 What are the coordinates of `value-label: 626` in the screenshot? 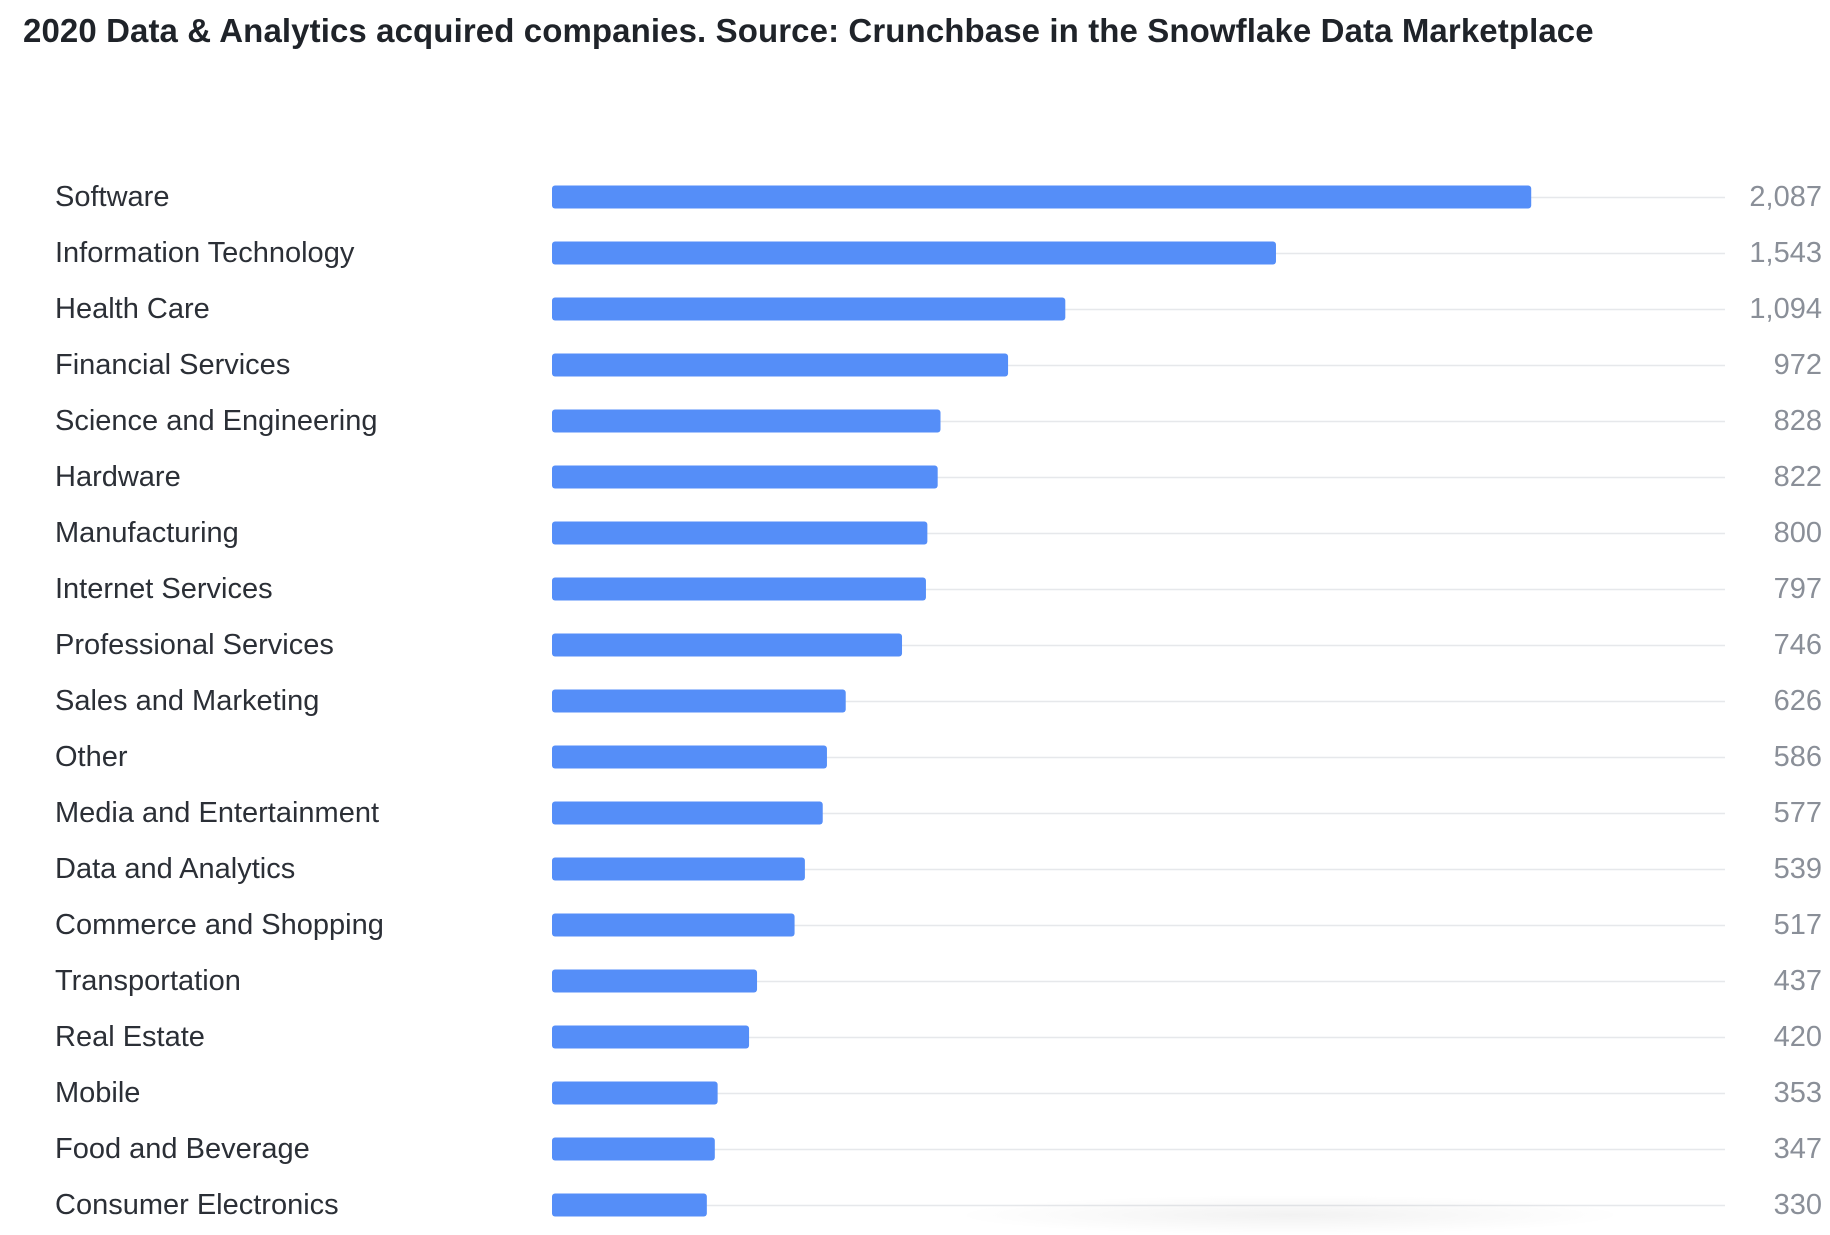 It's located at (1798, 701).